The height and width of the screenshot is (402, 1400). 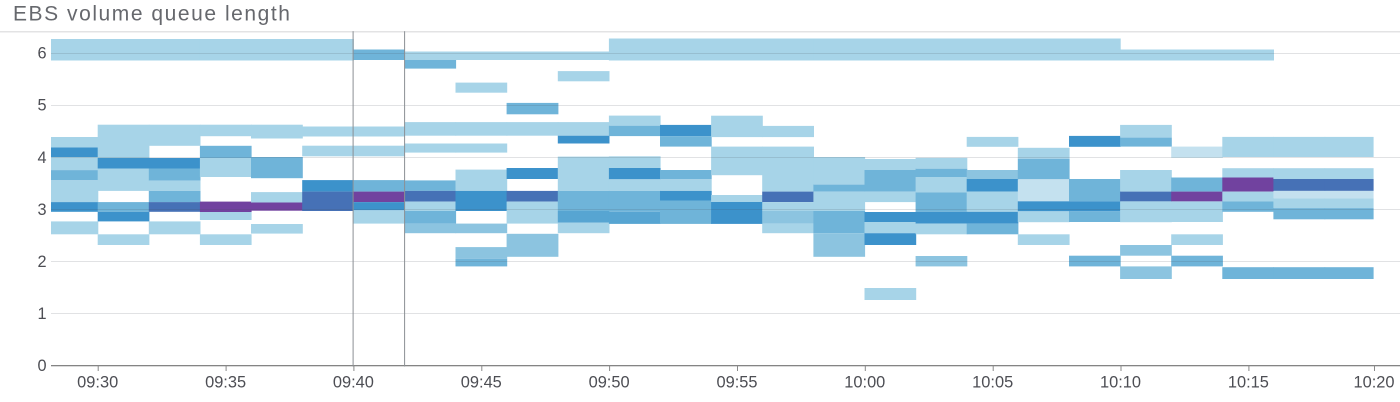 What do you see at coordinates (609, 383) in the screenshot?
I see `svg-text: 09:50` at bounding box center [609, 383].